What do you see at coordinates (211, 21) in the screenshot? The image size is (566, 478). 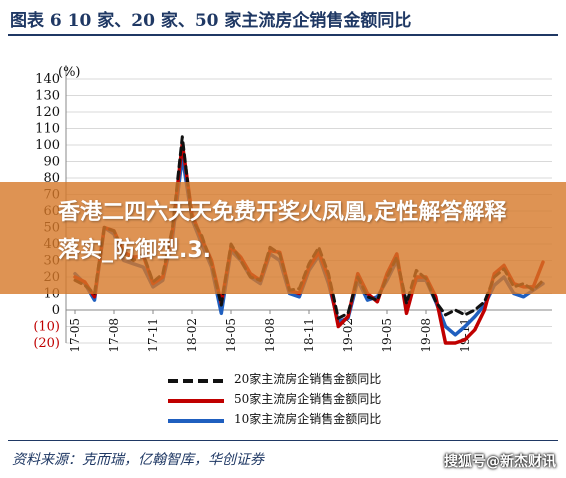 I see `figure-title: 图表 6 10 家、20 家、50 家主流房企销售金额同比` at bounding box center [211, 21].